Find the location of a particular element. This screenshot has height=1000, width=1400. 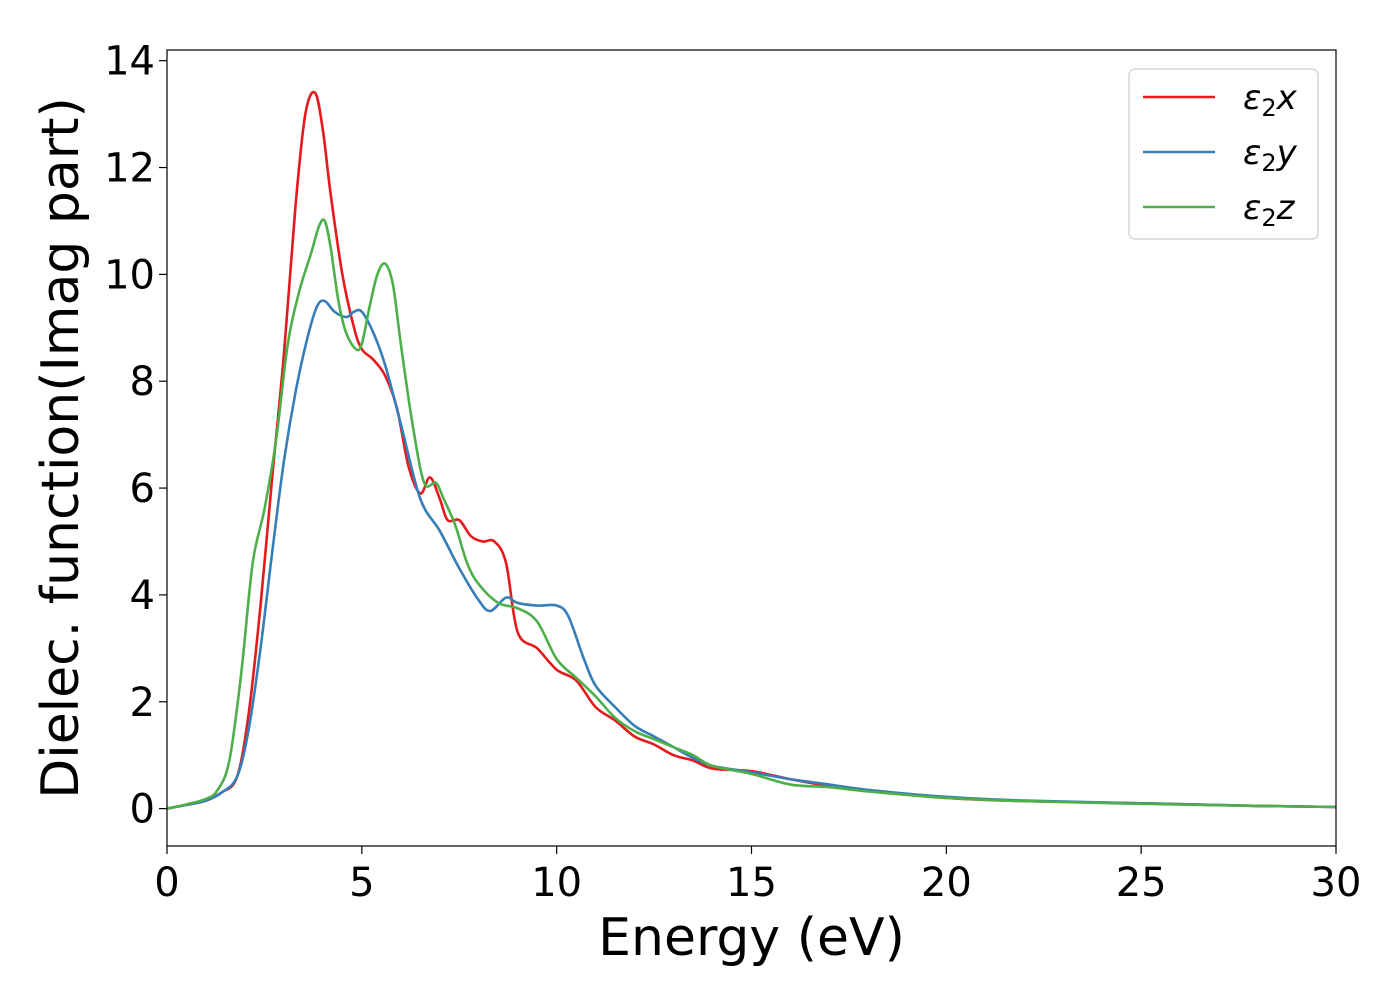

legend-label-x: ε2x is located at coordinates (1270, 100).